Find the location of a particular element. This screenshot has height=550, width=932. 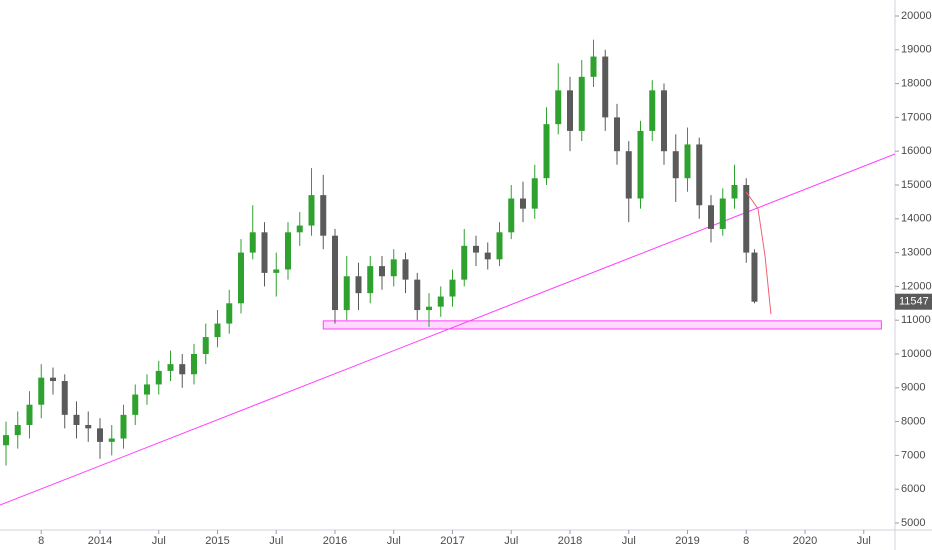

y-tick-label: 9000 is located at coordinates (913, 388).